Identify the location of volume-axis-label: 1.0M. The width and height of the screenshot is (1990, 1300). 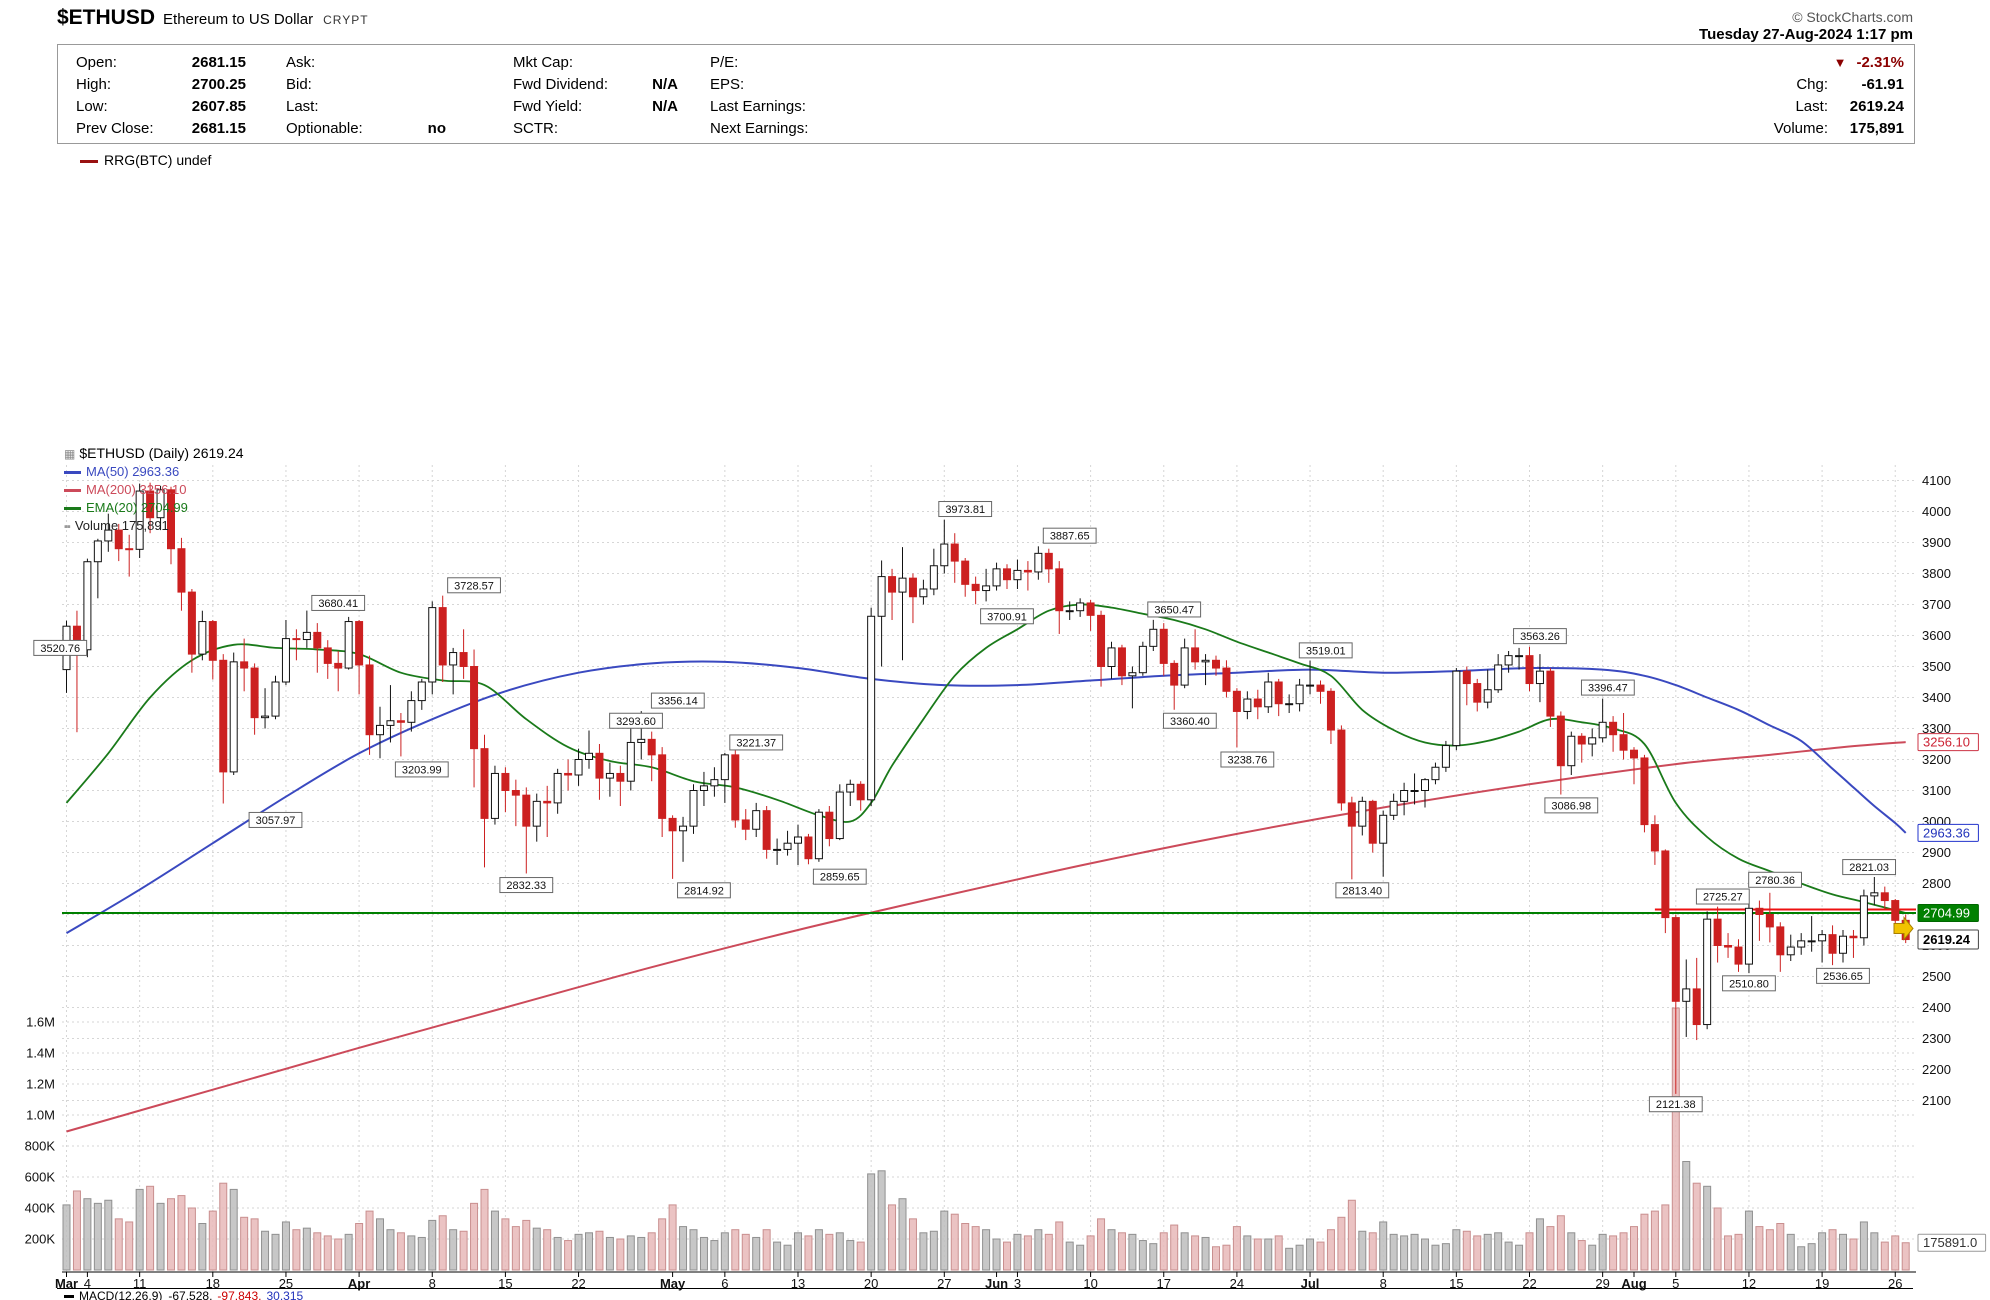
(40, 1115).